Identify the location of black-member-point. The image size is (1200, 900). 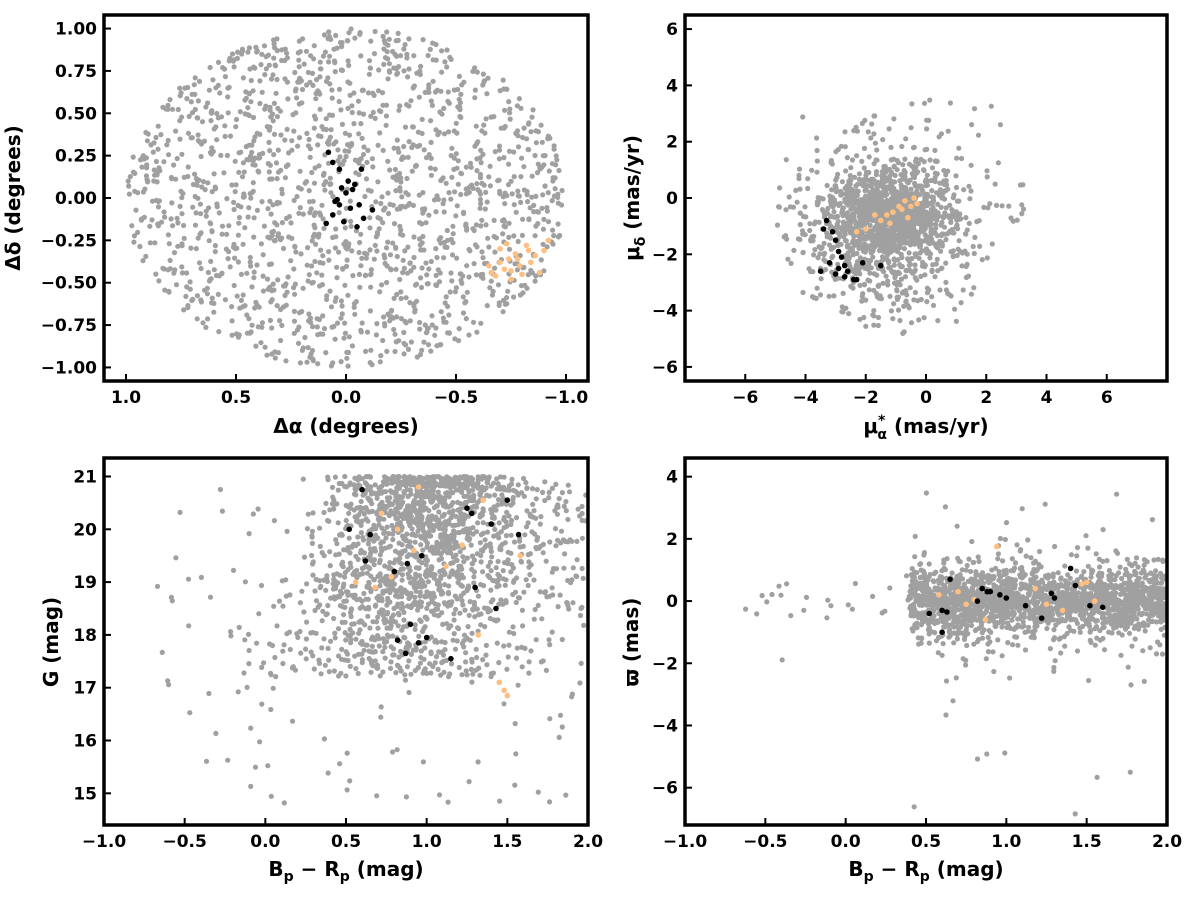
(337, 199).